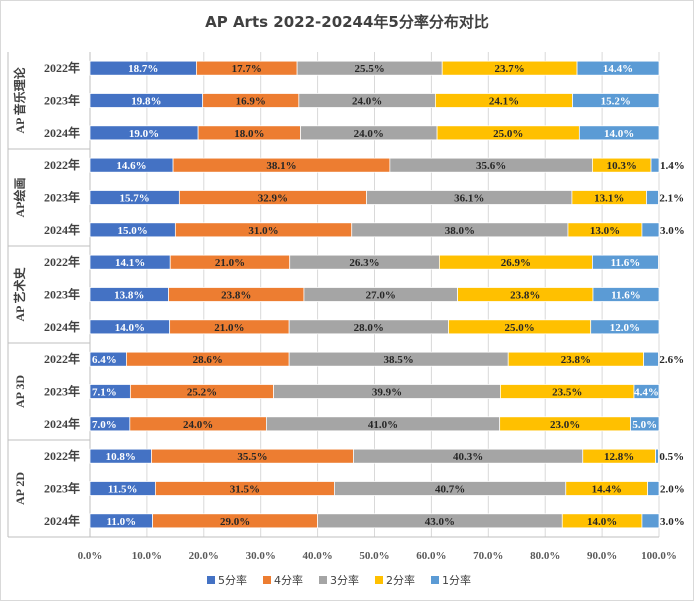  Describe the element at coordinates (202, 393) in the screenshot. I see `data-label: 25.2%` at that location.